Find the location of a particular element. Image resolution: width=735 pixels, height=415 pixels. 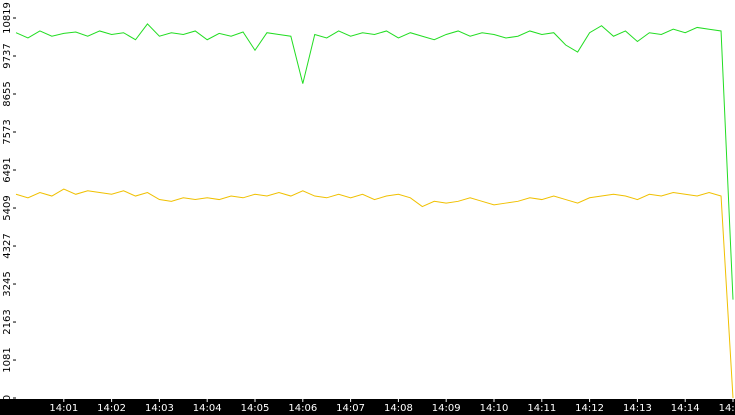

y-tick-label: 4327 is located at coordinates (7, 245).